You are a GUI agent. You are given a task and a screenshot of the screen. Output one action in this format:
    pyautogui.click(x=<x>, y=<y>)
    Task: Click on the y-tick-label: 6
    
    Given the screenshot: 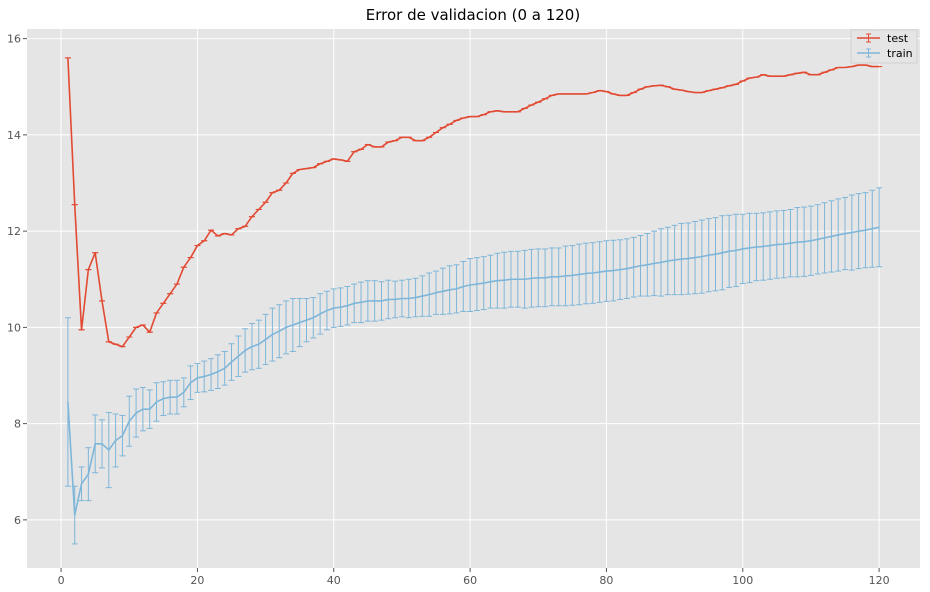 What is the action you would take?
    pyautogui.click(x=17, y=520)
    